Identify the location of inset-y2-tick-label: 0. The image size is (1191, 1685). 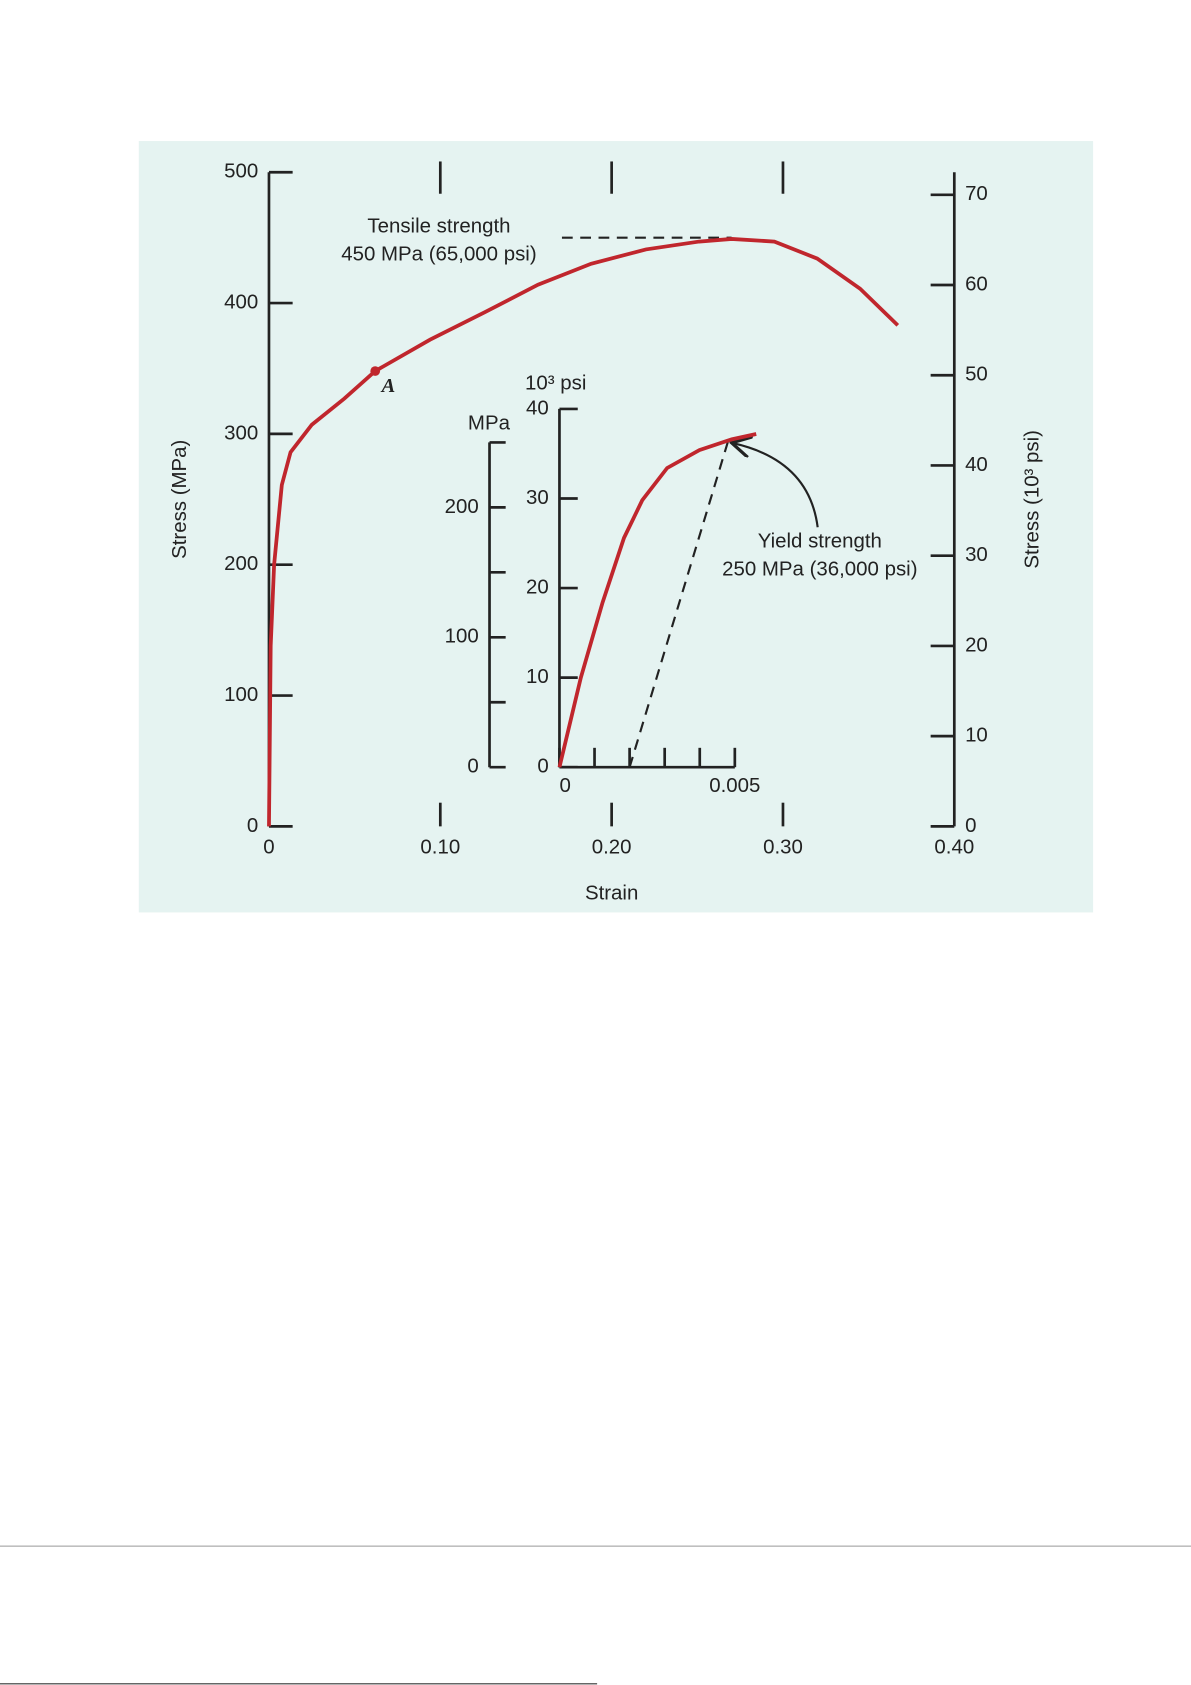
(472, 766).